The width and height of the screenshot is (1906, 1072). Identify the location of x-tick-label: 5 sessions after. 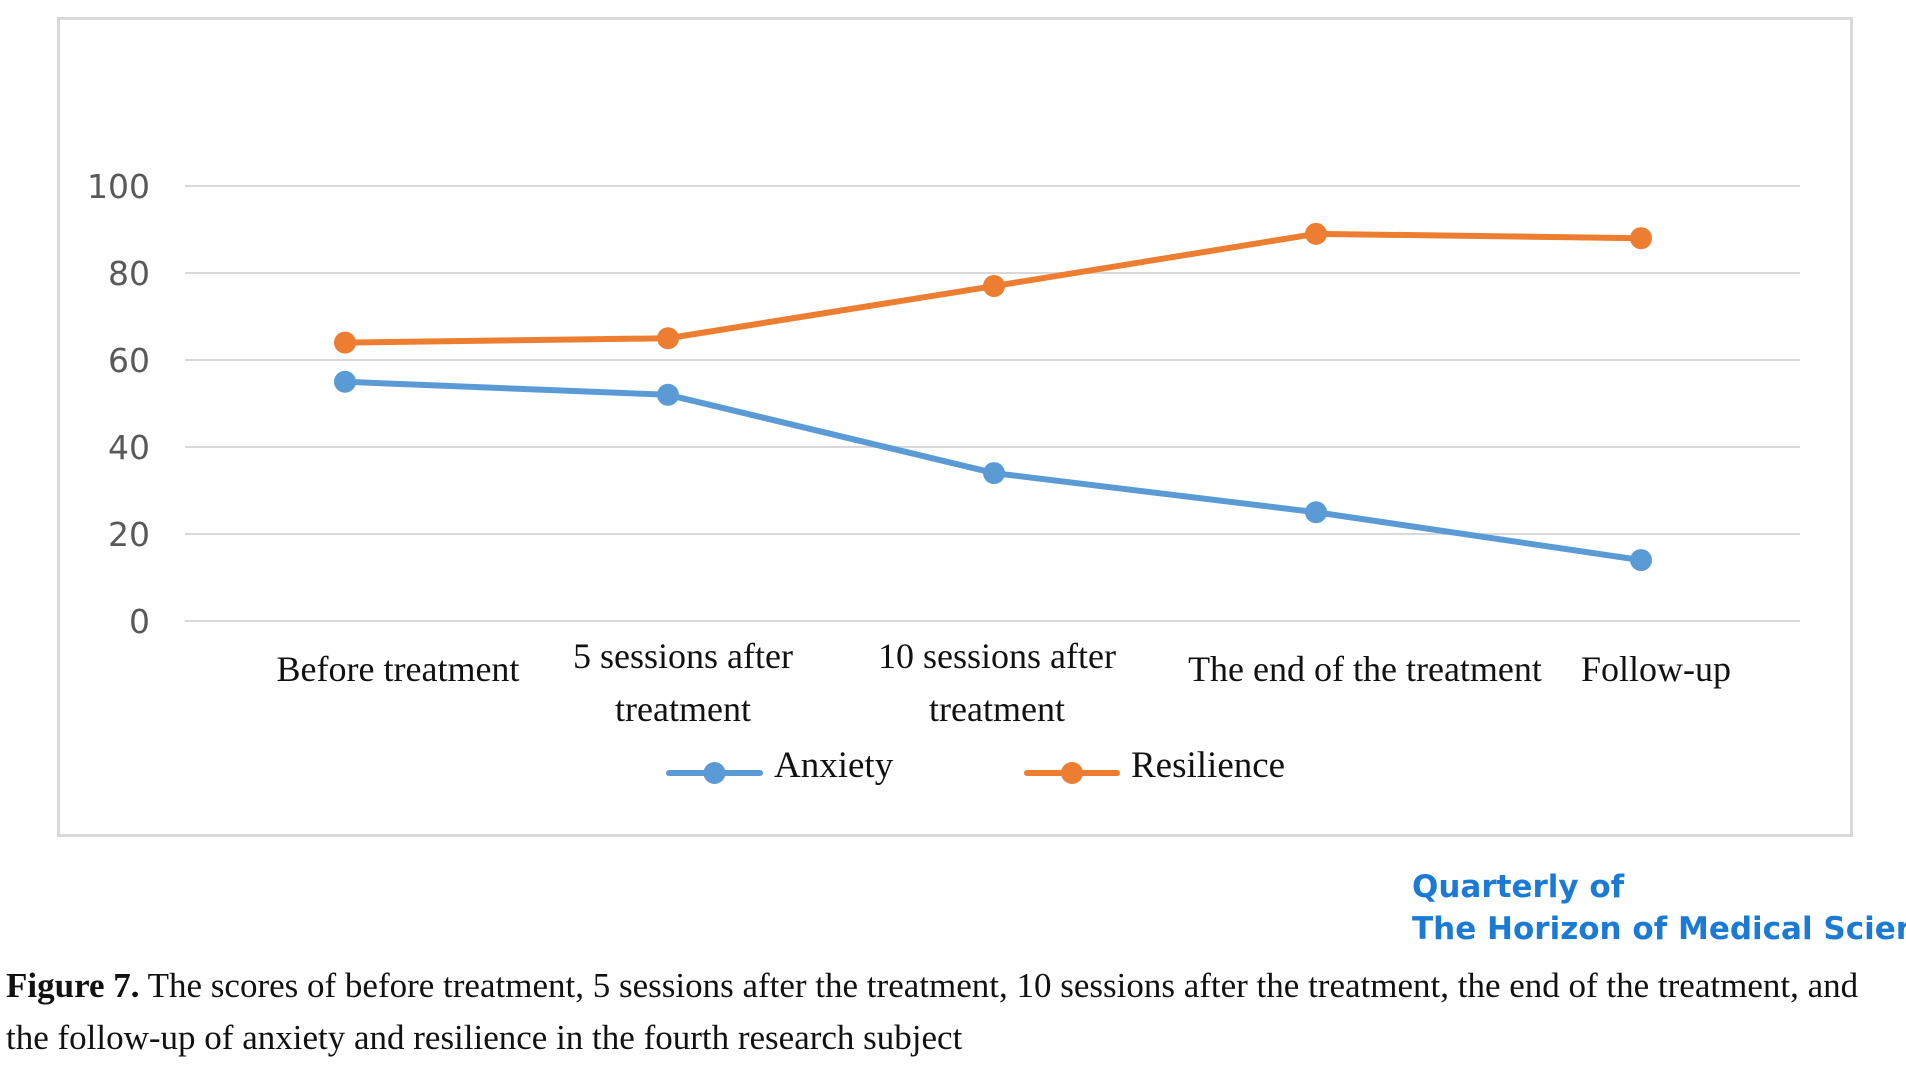
(683, 656).